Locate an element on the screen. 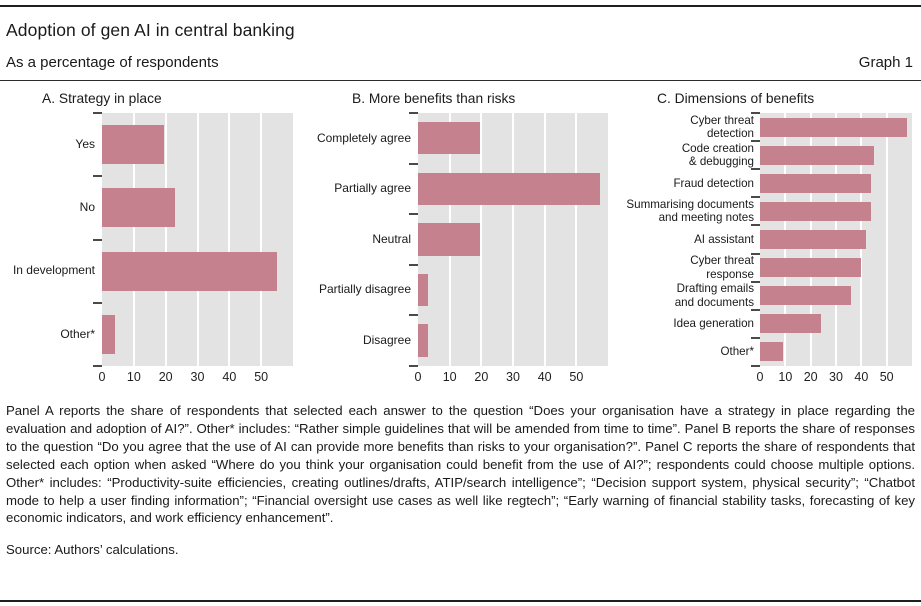 Image resolution: width=921 pixels, height=606 pixels. top-border-rule is located at coordinates (460, 6).